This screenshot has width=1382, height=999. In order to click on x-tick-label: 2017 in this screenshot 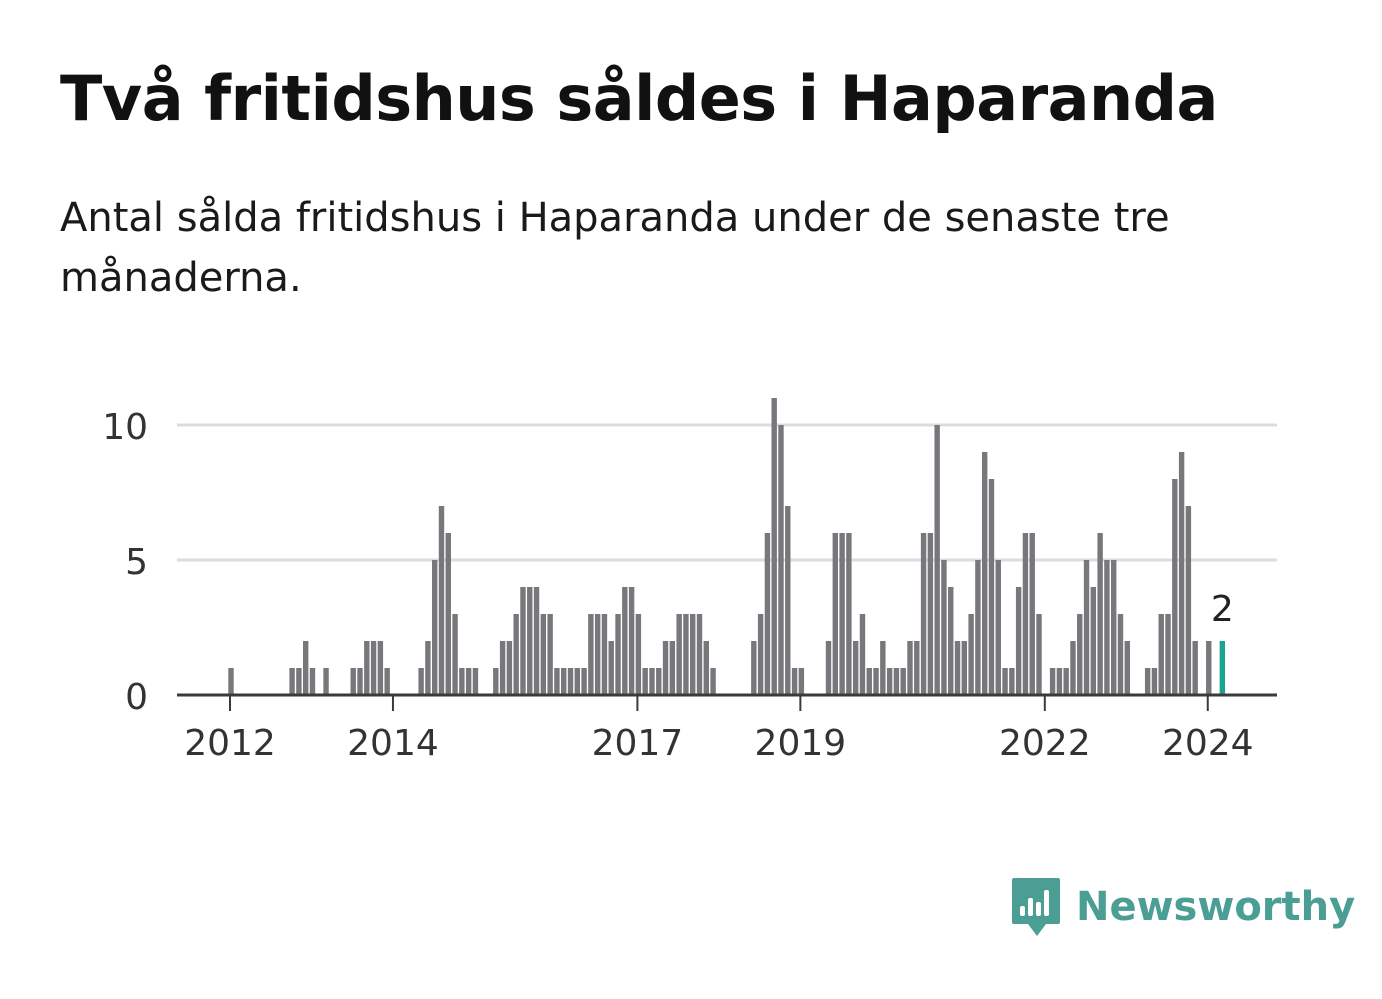, I will do `click(638, 743)`.